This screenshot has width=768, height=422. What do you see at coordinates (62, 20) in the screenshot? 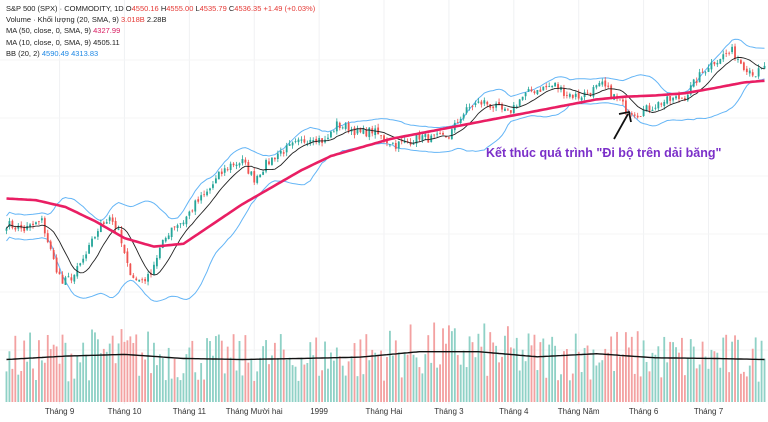
I see `legend-volume-label: Volume · Khối lượng (20, SMA, 9)` at bounding box center [62, 20].